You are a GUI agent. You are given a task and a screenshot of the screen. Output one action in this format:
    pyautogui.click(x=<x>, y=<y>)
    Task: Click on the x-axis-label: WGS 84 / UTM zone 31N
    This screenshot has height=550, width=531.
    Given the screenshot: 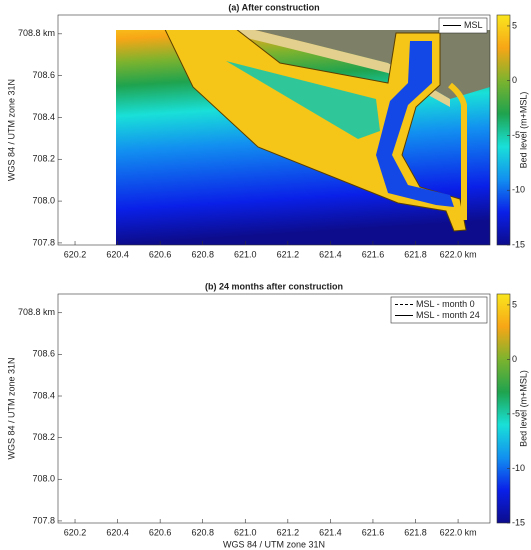 What is the action you would take?
    pyautogui.click(x=274, y=544)
    